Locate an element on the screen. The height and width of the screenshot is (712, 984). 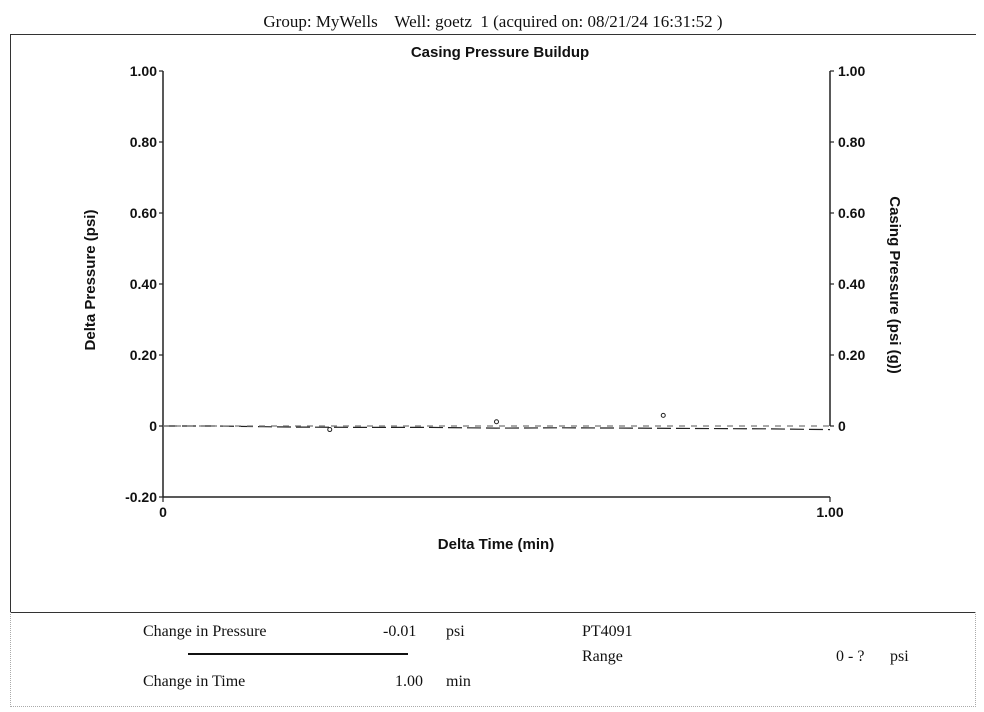
change-pressure-unit: psi is located at coordinates (455, 631).